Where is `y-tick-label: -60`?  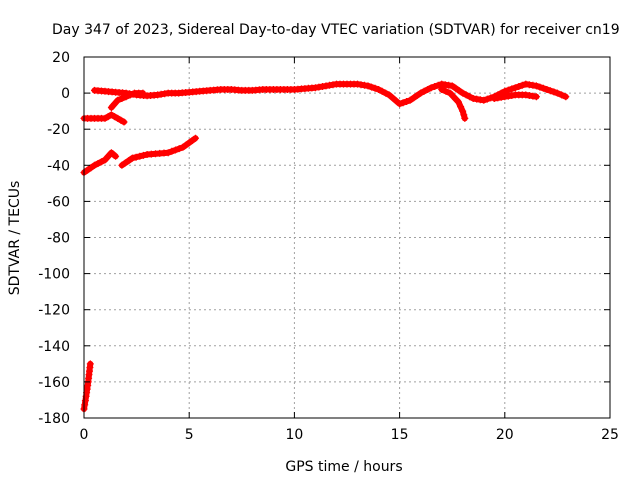
y-tick-label: -60 is located at coordinates (58, 202).